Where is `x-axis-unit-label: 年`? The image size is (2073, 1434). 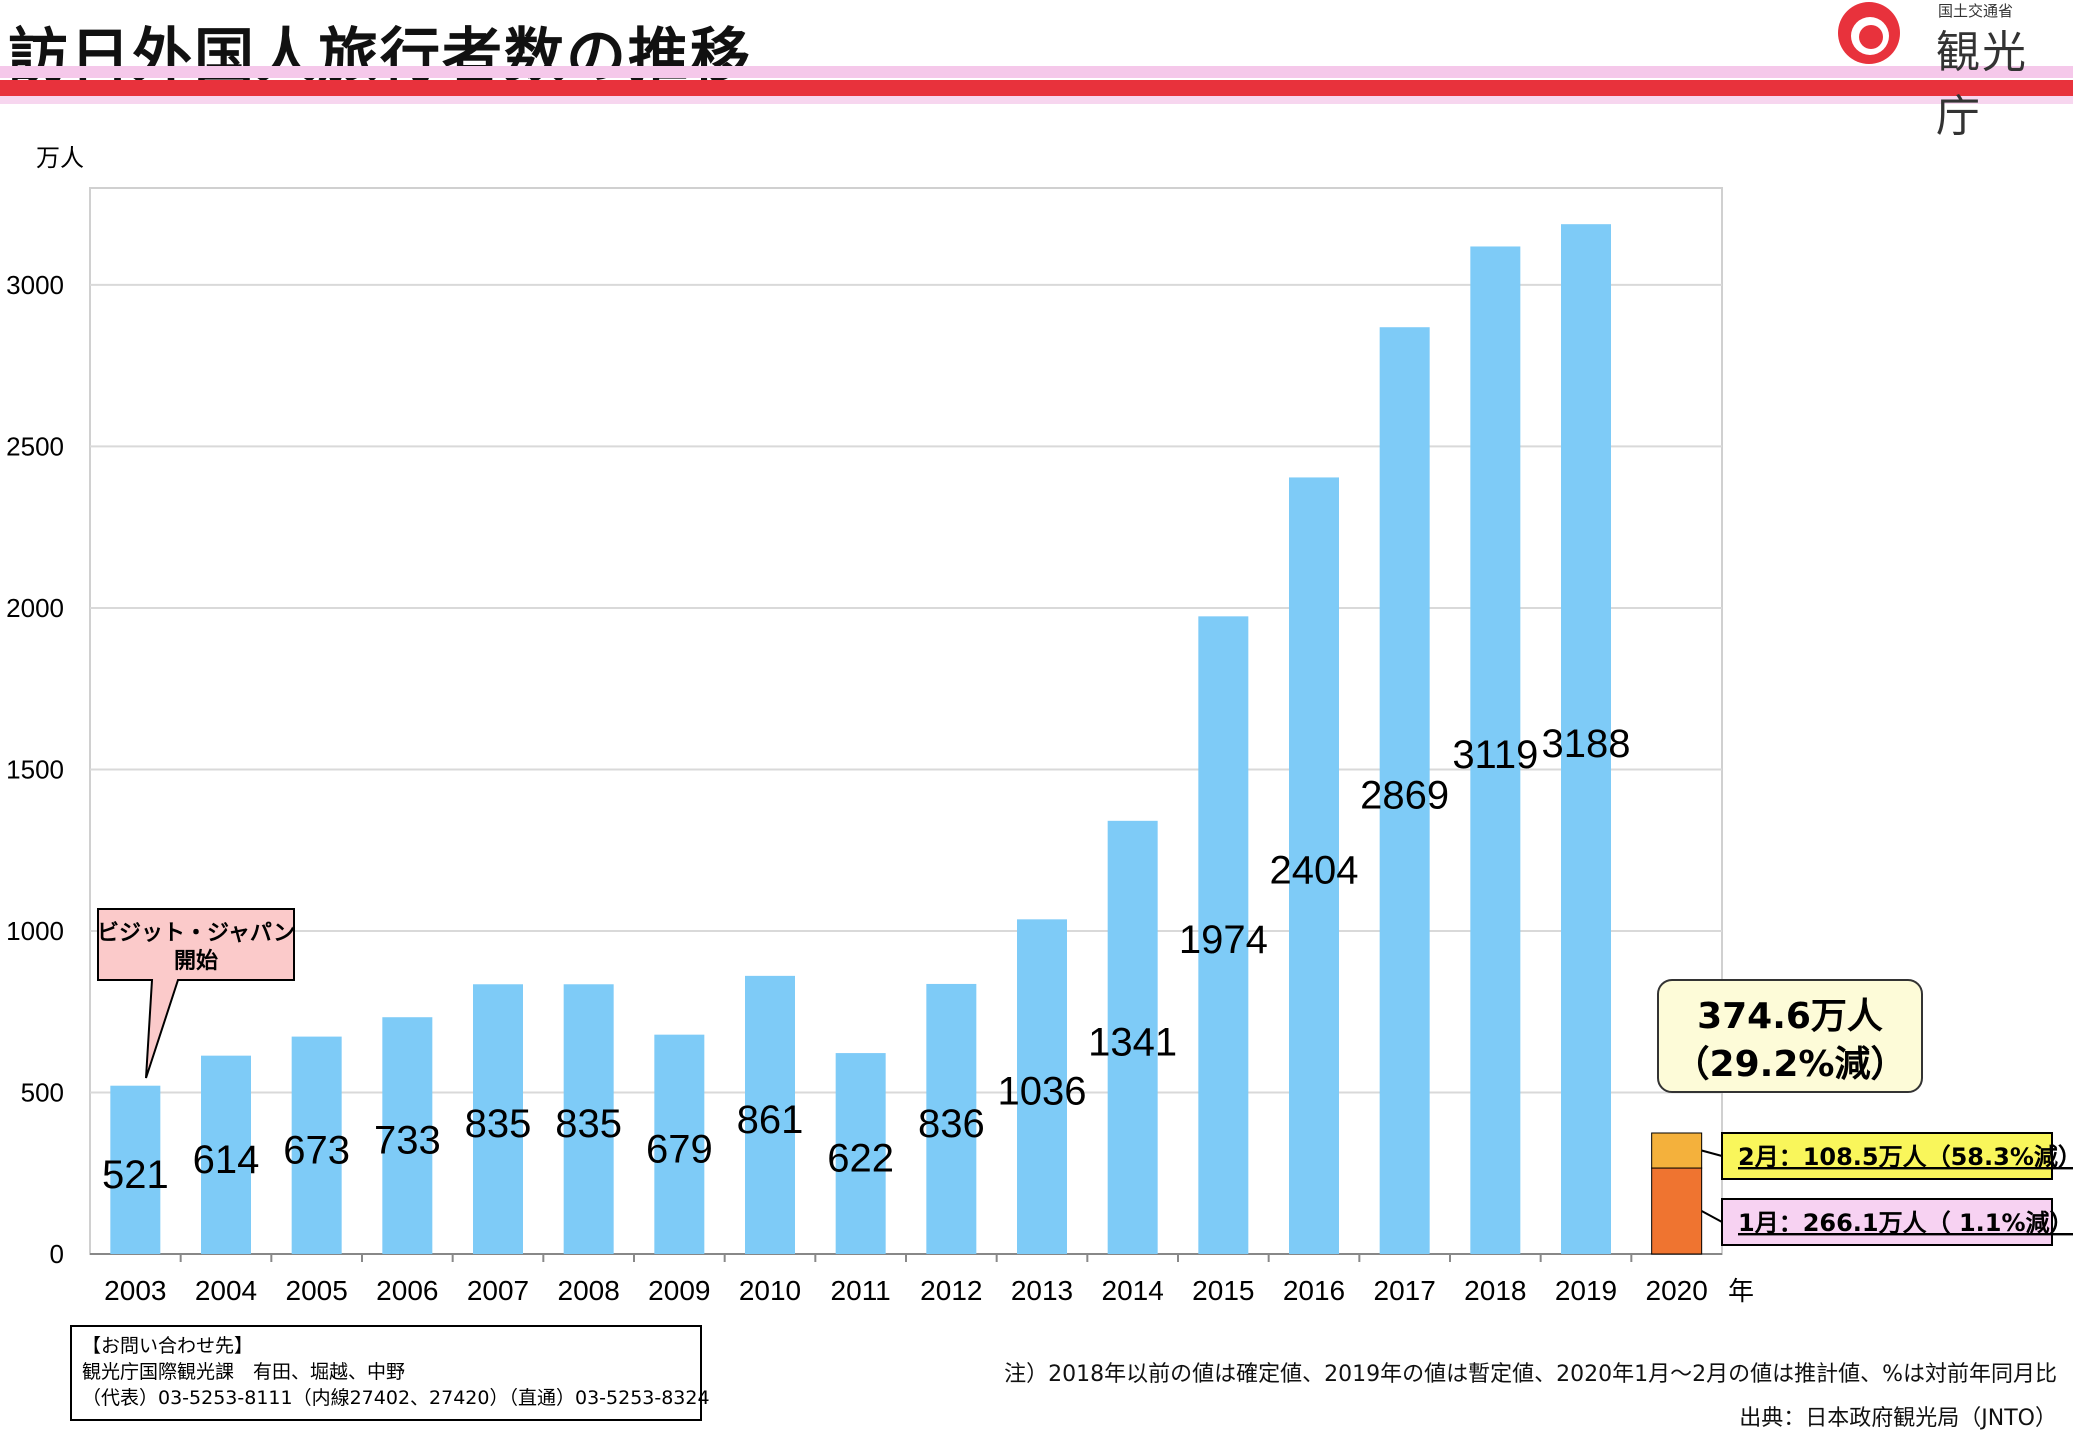 x-axis-unit-label: 年 is located at coordinates (1741, 1292).